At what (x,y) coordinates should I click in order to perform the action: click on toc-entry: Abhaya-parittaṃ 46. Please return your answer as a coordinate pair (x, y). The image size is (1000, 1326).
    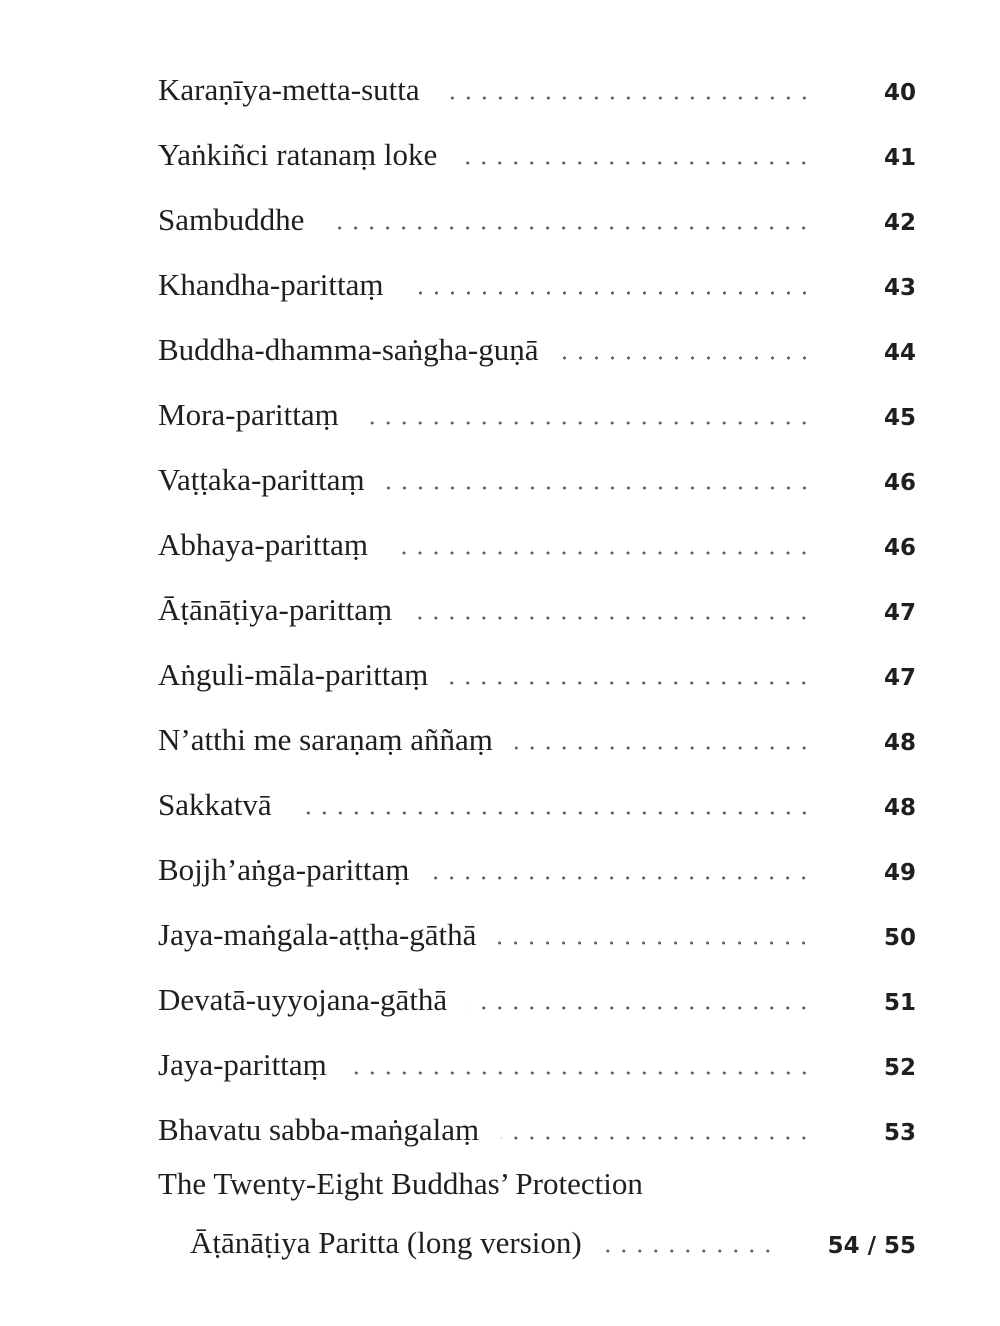
    Looking at the image, I should click on (537, 541).